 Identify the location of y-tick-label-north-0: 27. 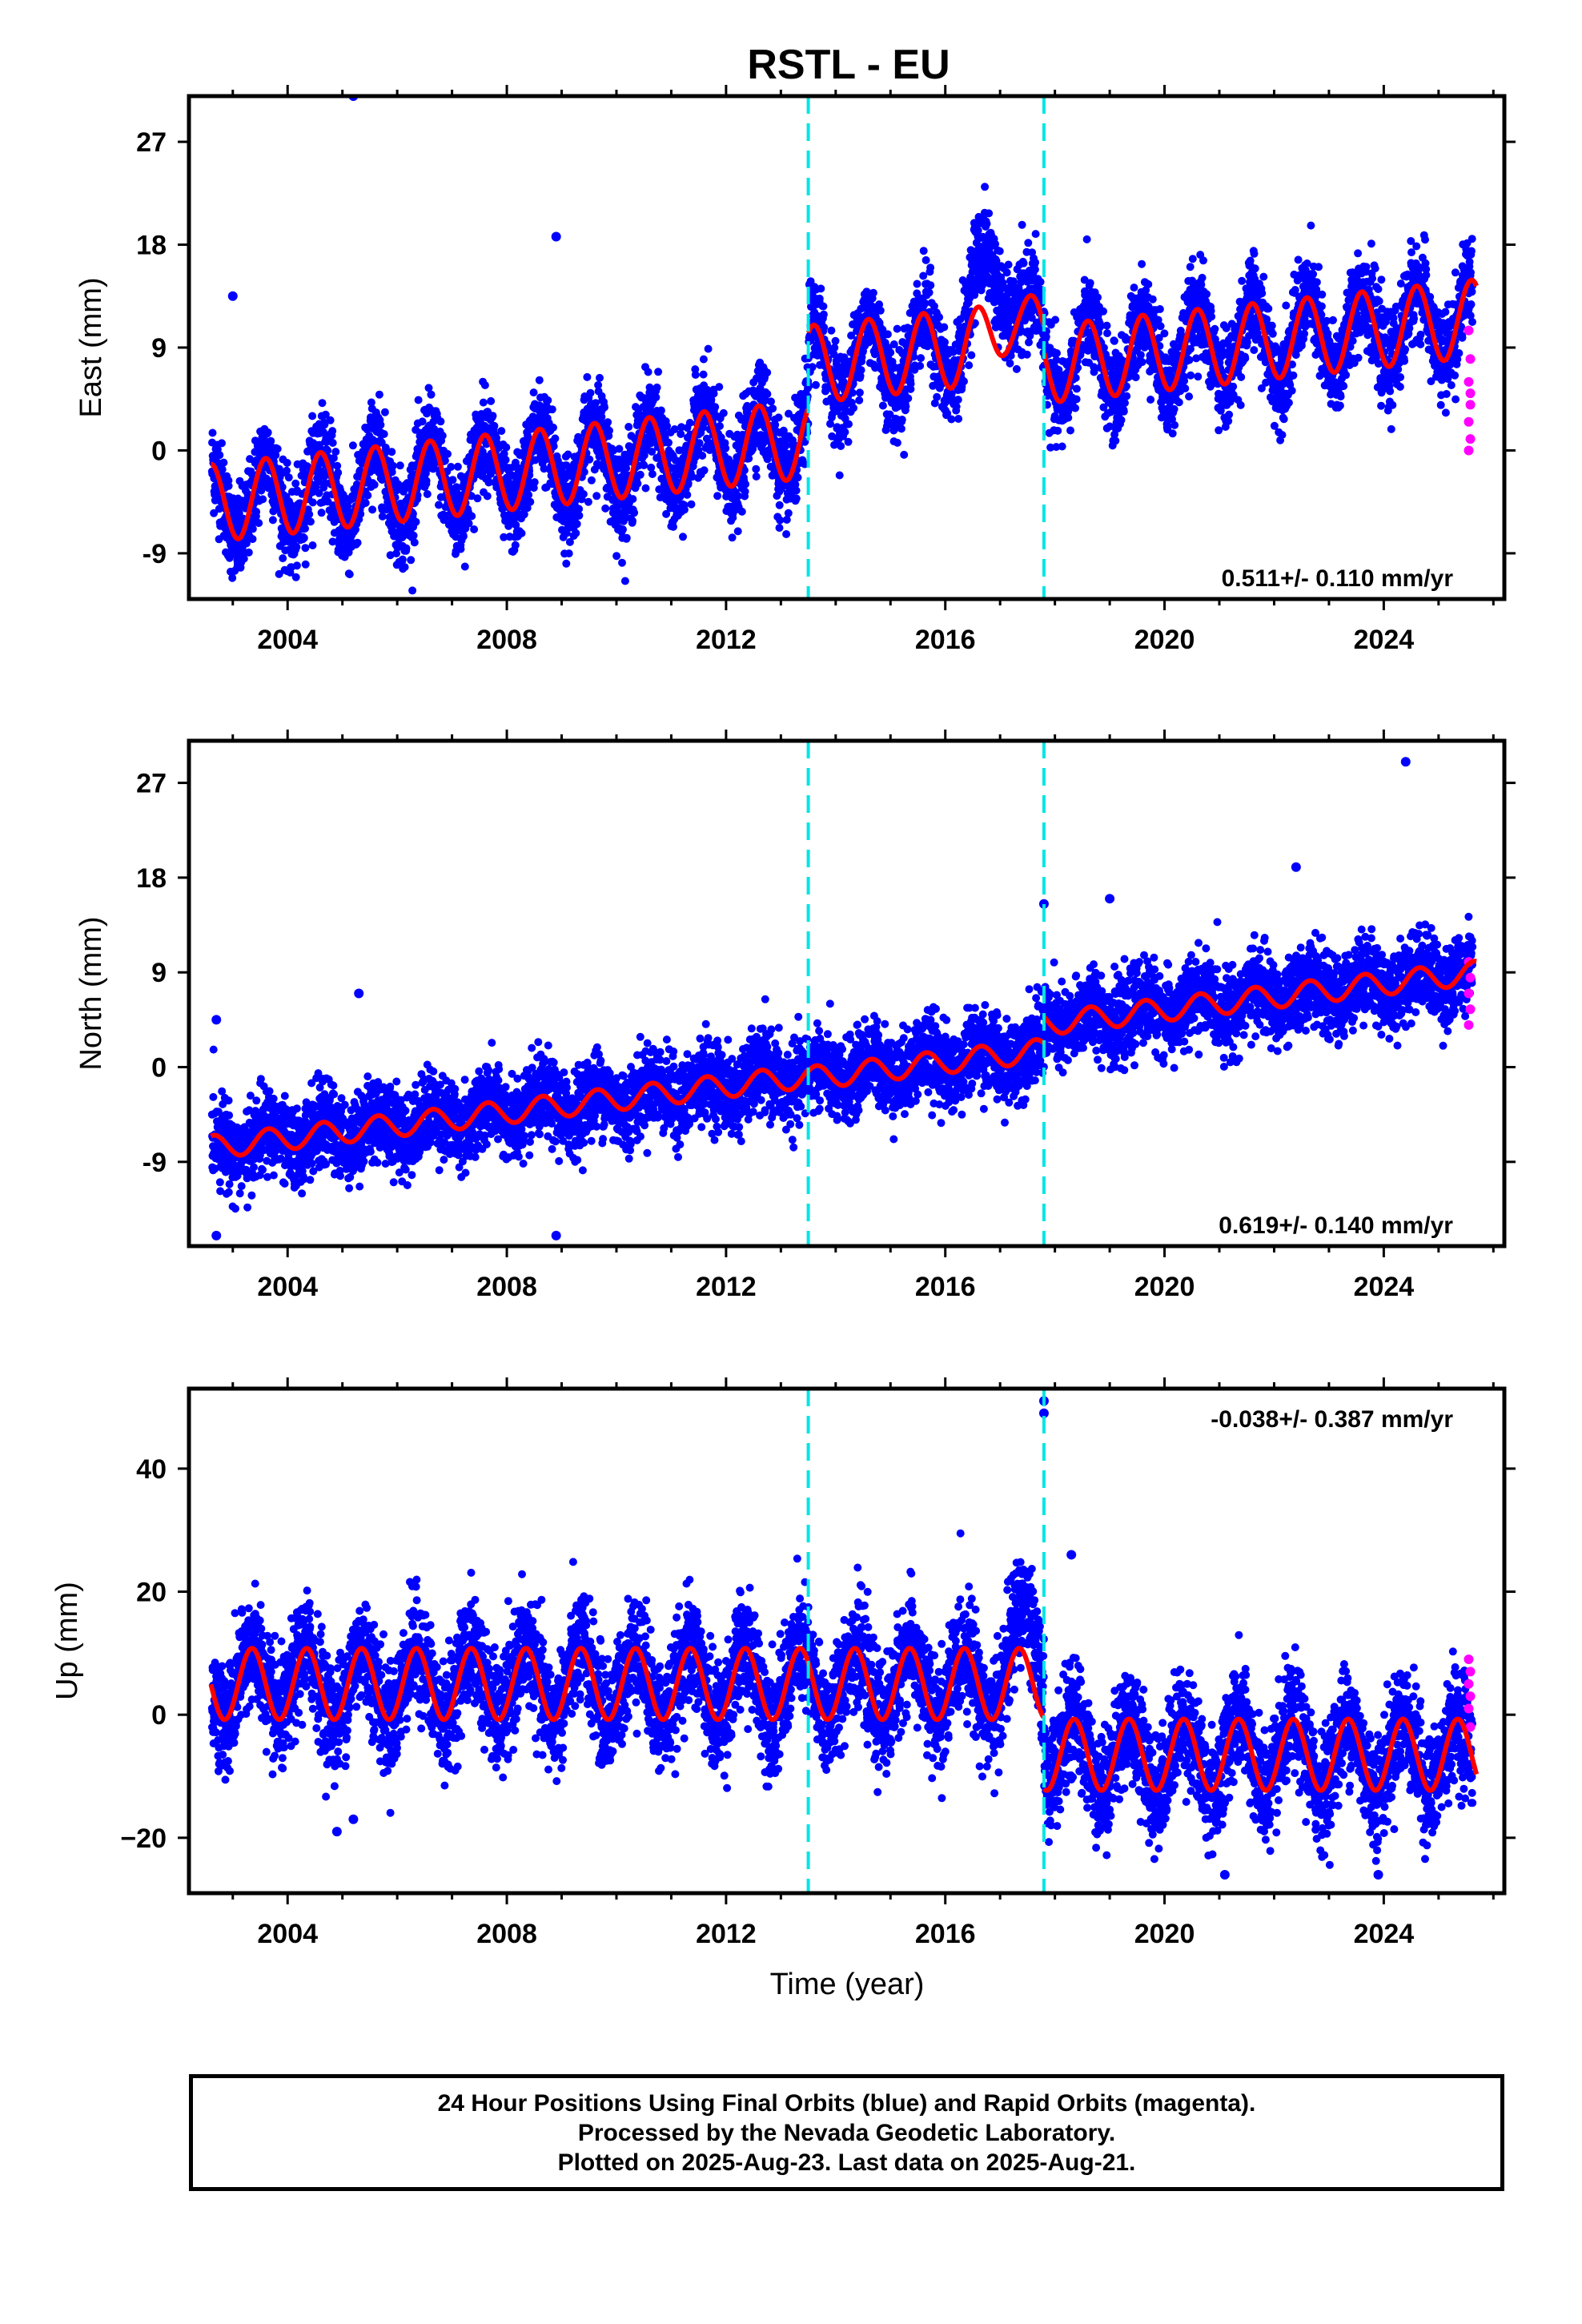
(151, 784).